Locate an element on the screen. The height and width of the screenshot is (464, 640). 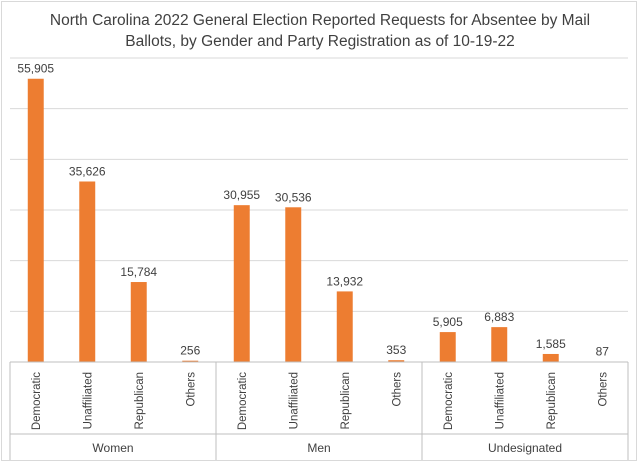
group-label: Undesignated is located at coordinates (525, 448).